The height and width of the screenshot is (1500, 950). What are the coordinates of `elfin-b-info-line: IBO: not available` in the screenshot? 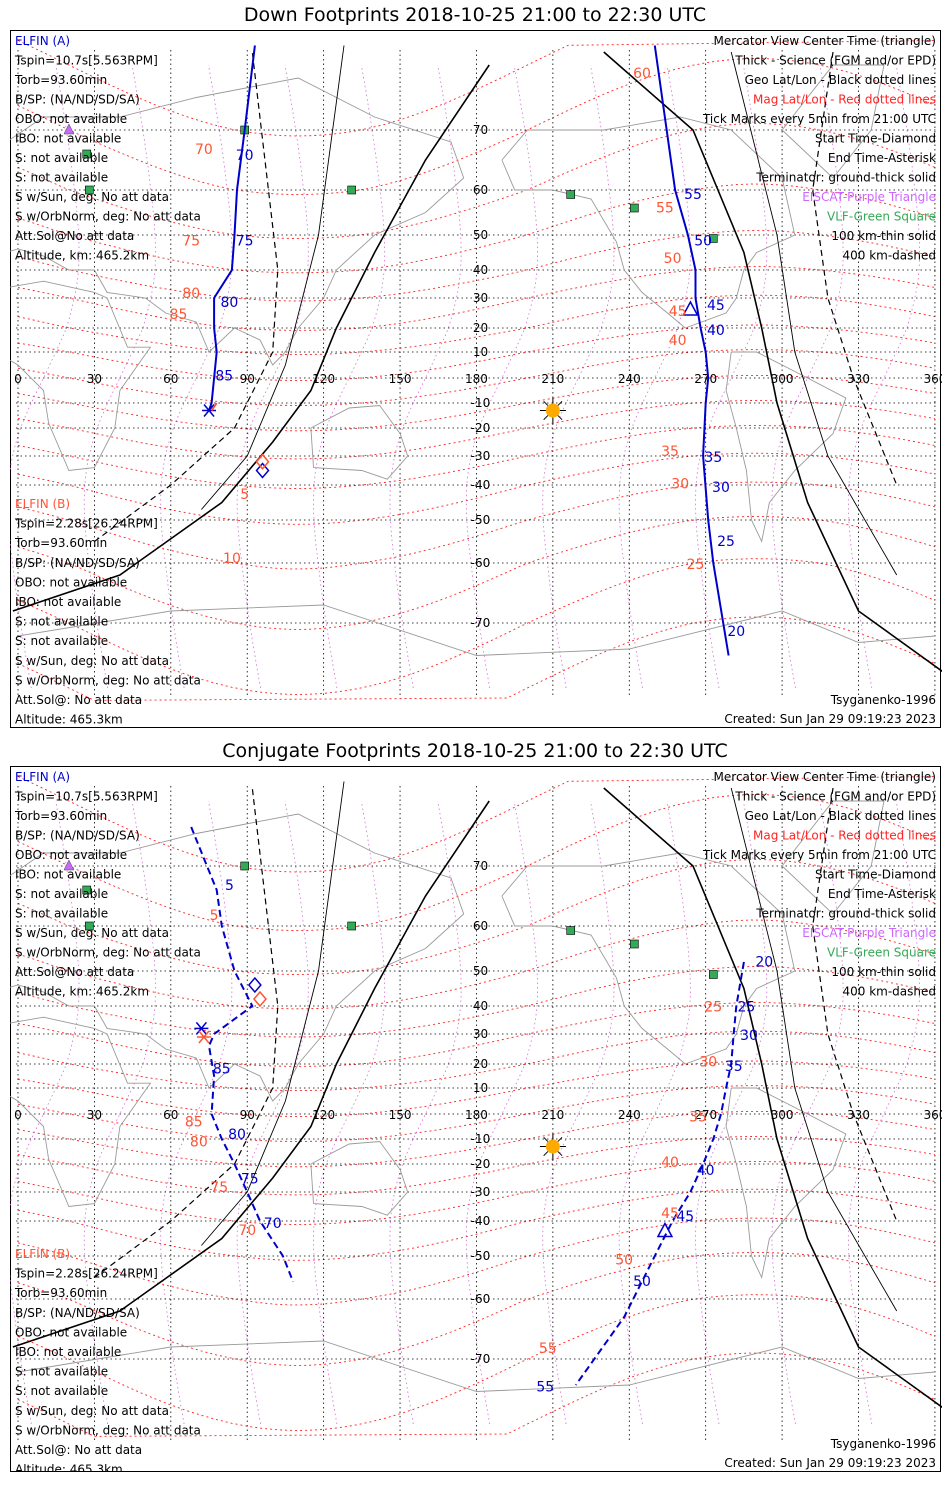 It's located at (68, 602).